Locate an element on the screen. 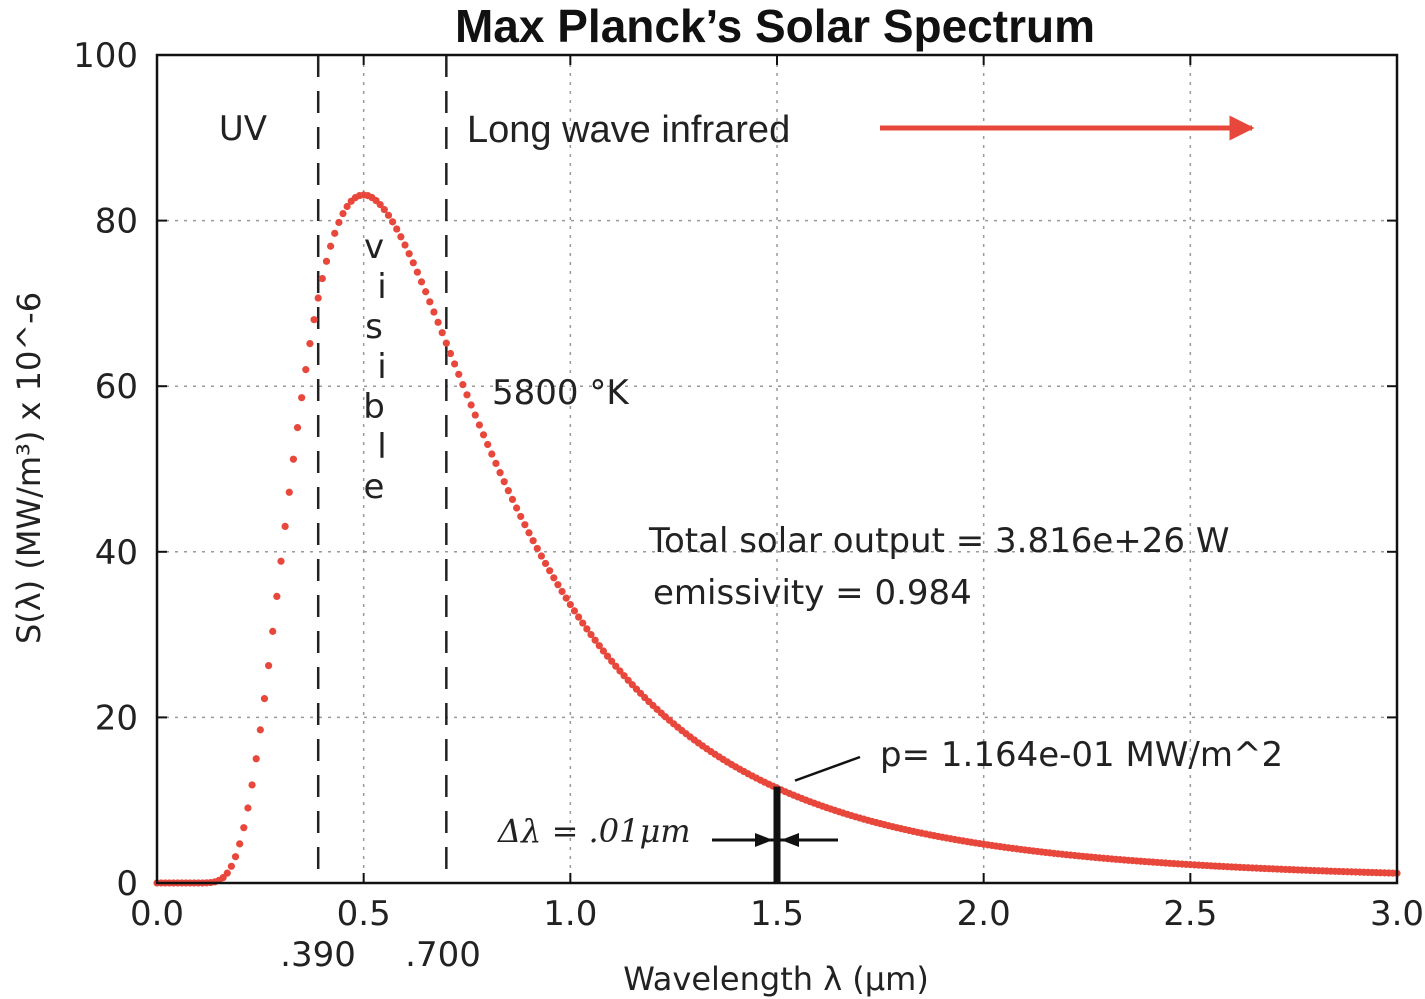 The image size is (1425, 999). delta-arrow-right is located at coordinates (790, 840).